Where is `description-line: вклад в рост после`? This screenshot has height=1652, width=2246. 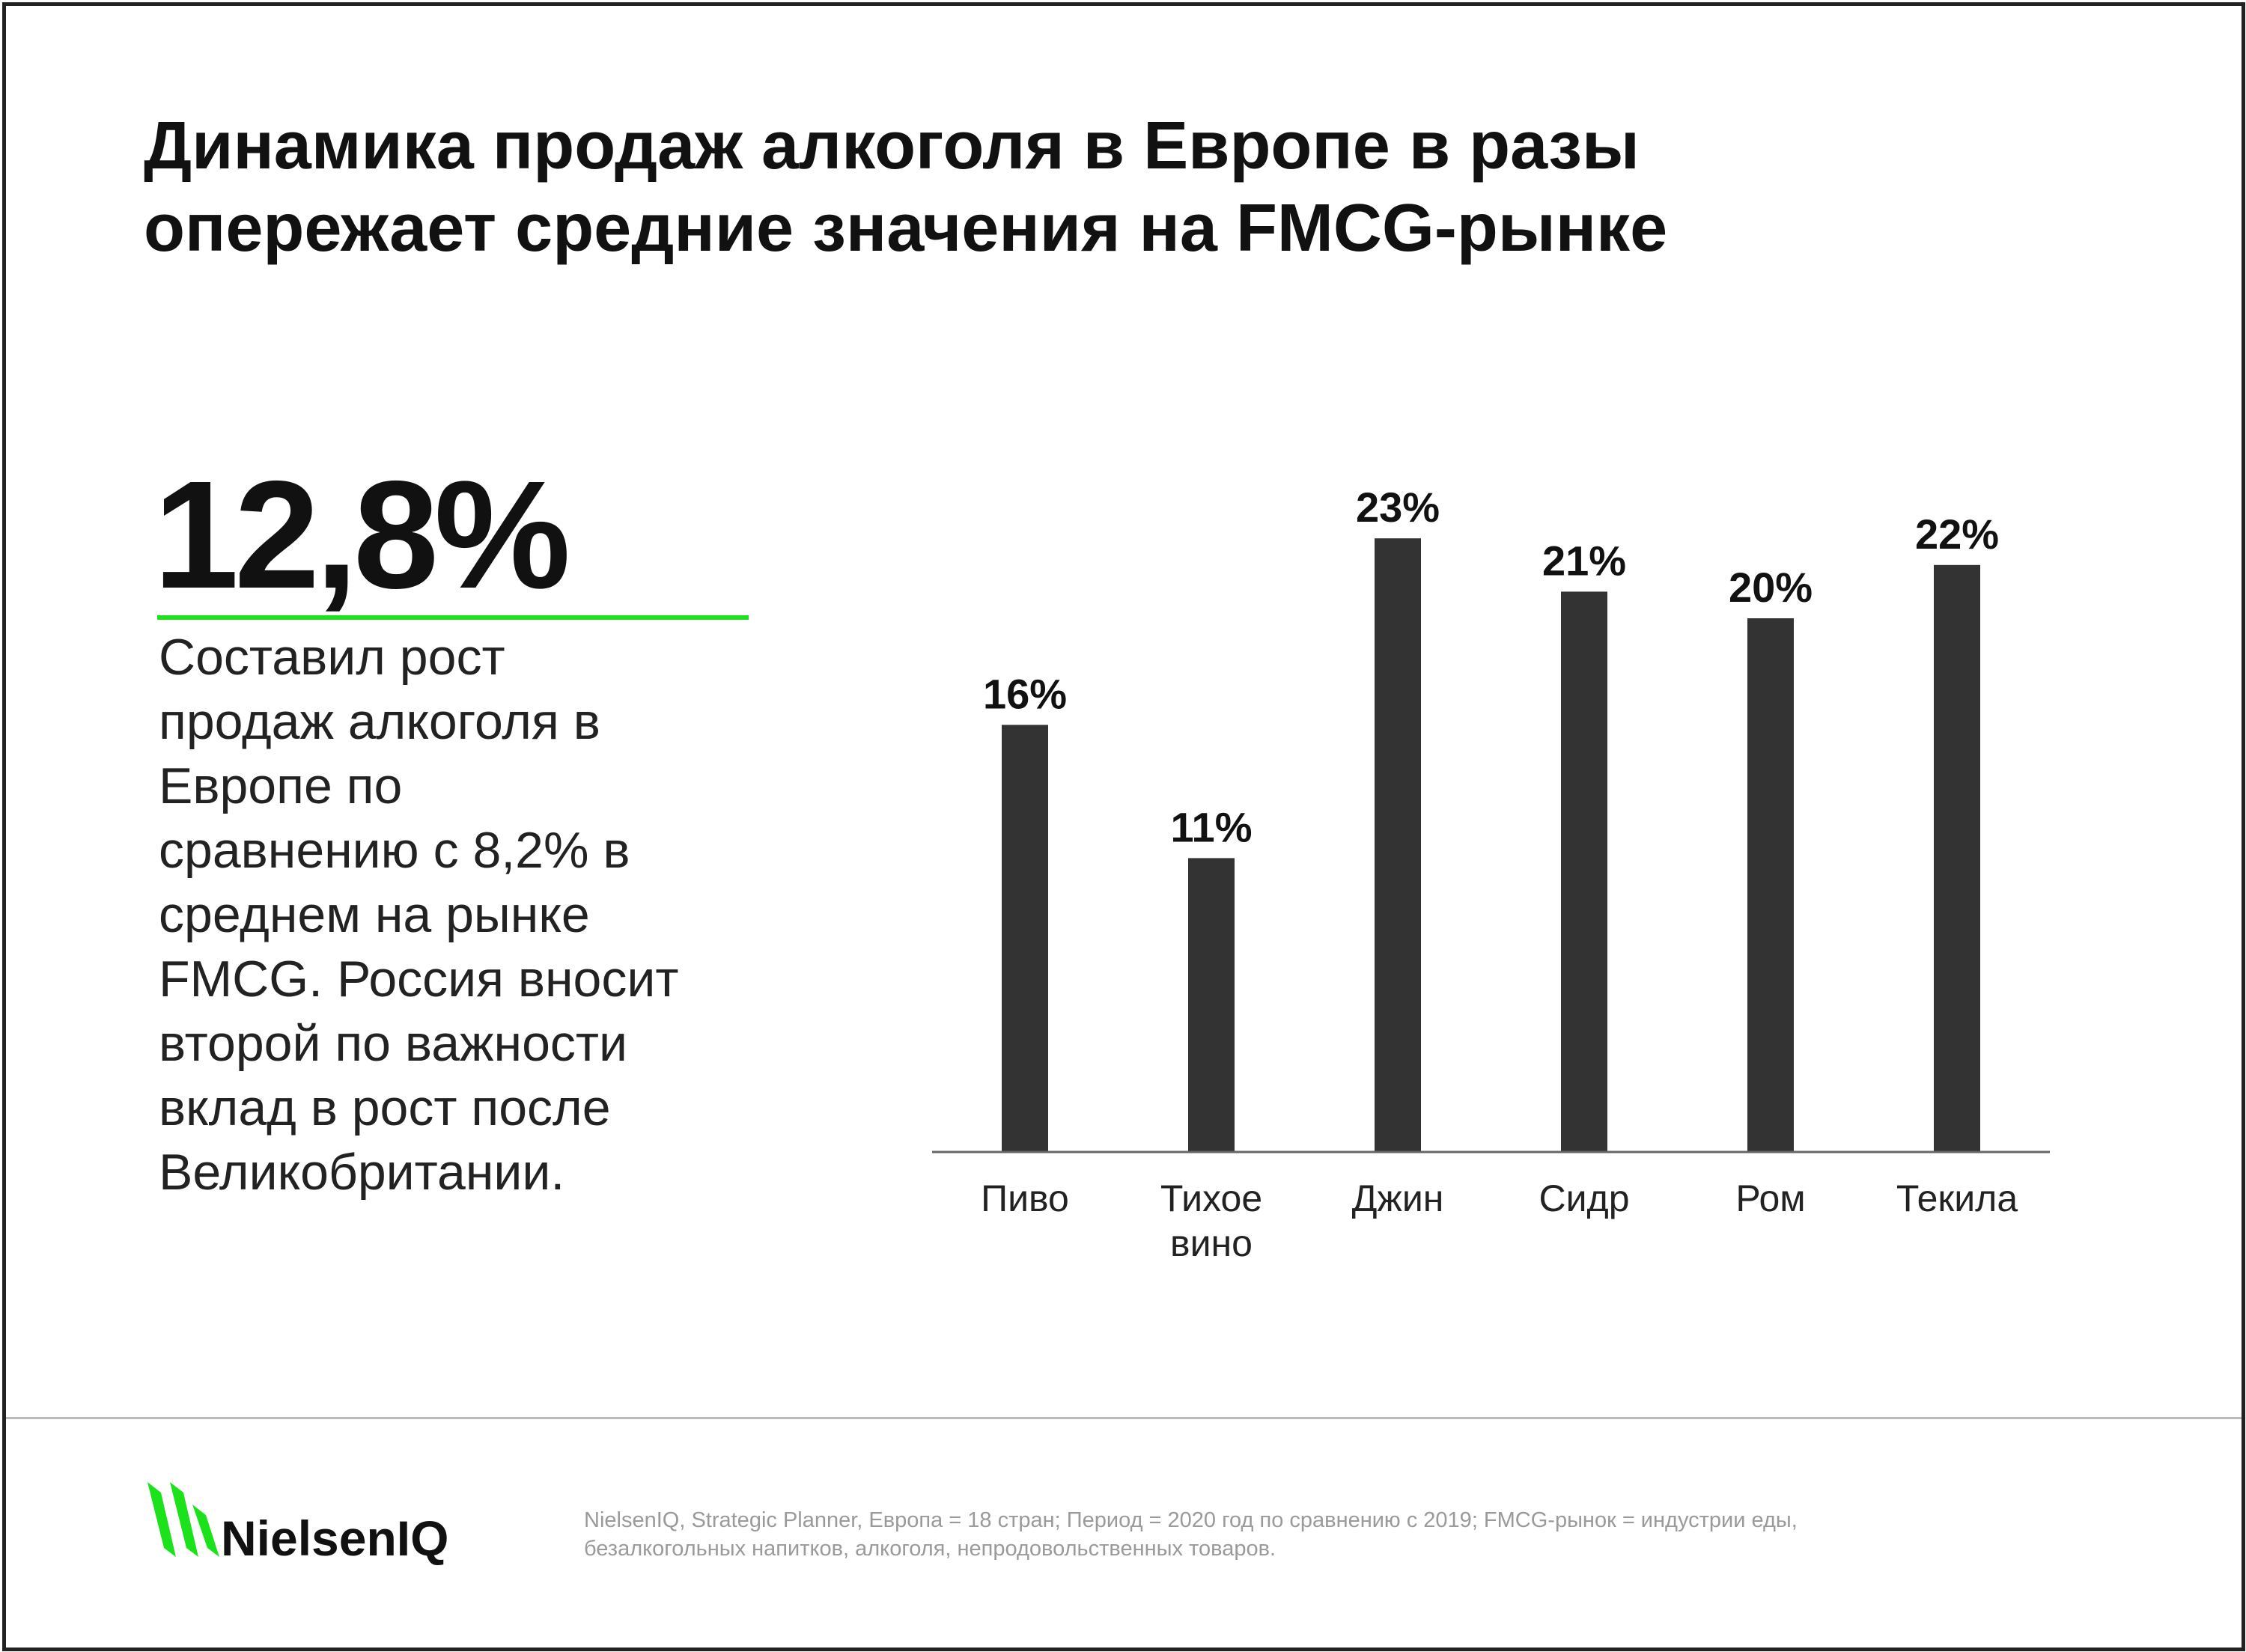 description-line: вклад в рост после is located at coordinates (385, 1107).